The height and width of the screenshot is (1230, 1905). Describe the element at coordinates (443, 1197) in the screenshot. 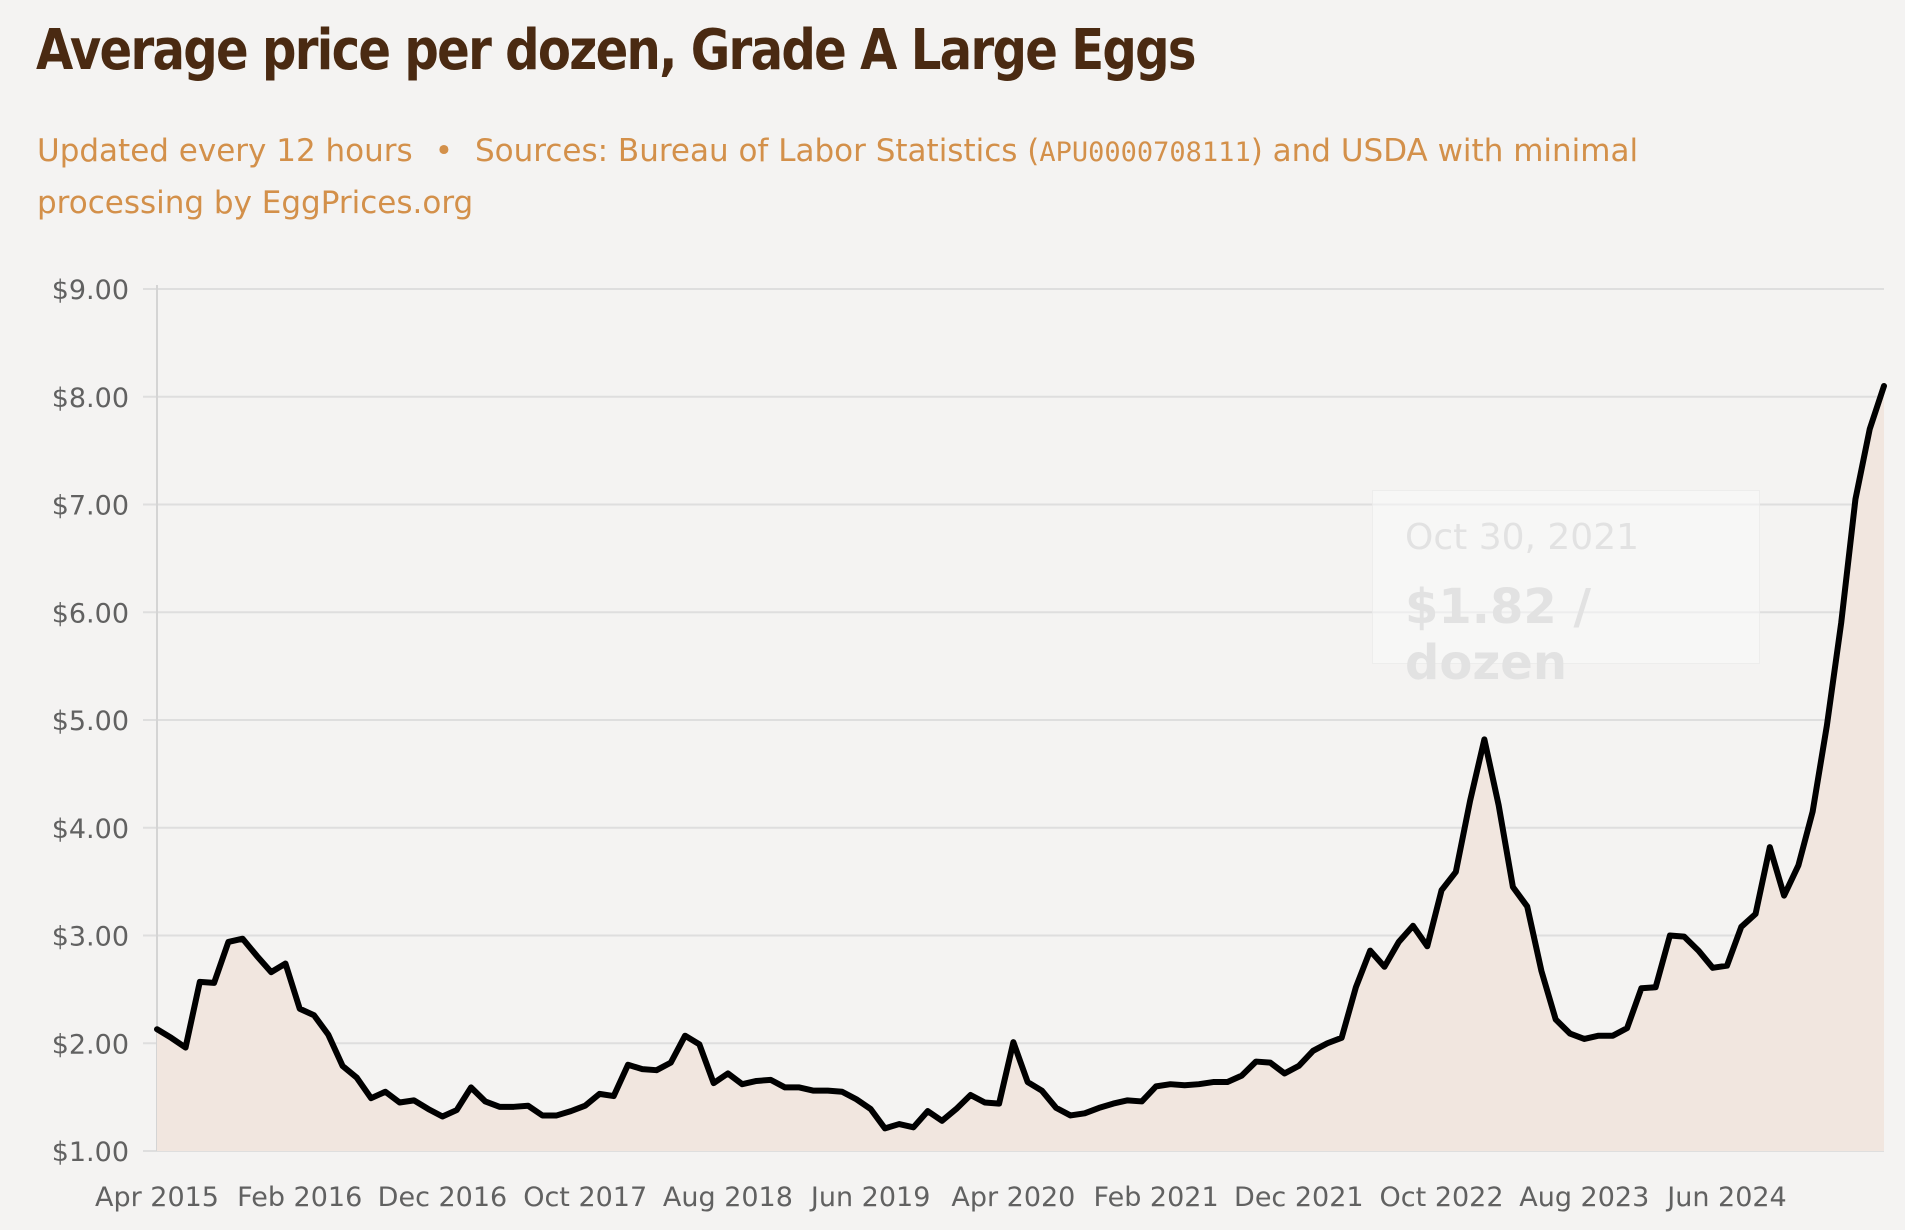

I see `x-tick-label: Dec 2016` at that location.